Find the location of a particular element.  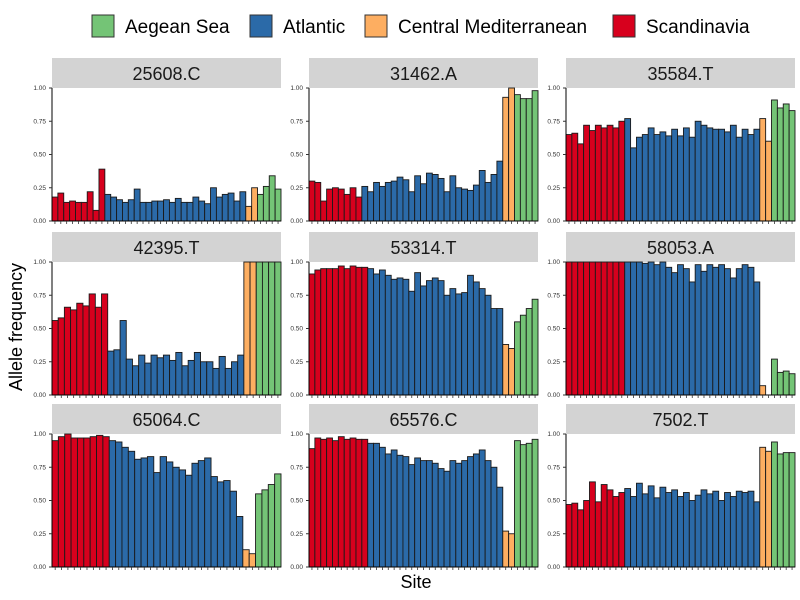

facet-strip is located at coordinates (166, 247).